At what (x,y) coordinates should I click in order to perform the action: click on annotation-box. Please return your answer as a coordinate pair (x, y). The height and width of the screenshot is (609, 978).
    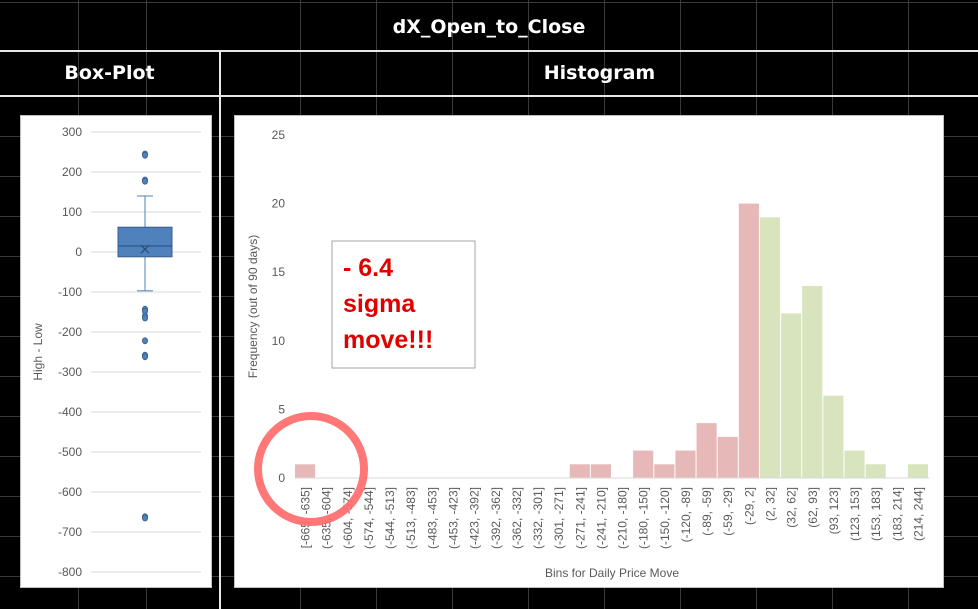
    Looking at the image, I should click on (403, 304).